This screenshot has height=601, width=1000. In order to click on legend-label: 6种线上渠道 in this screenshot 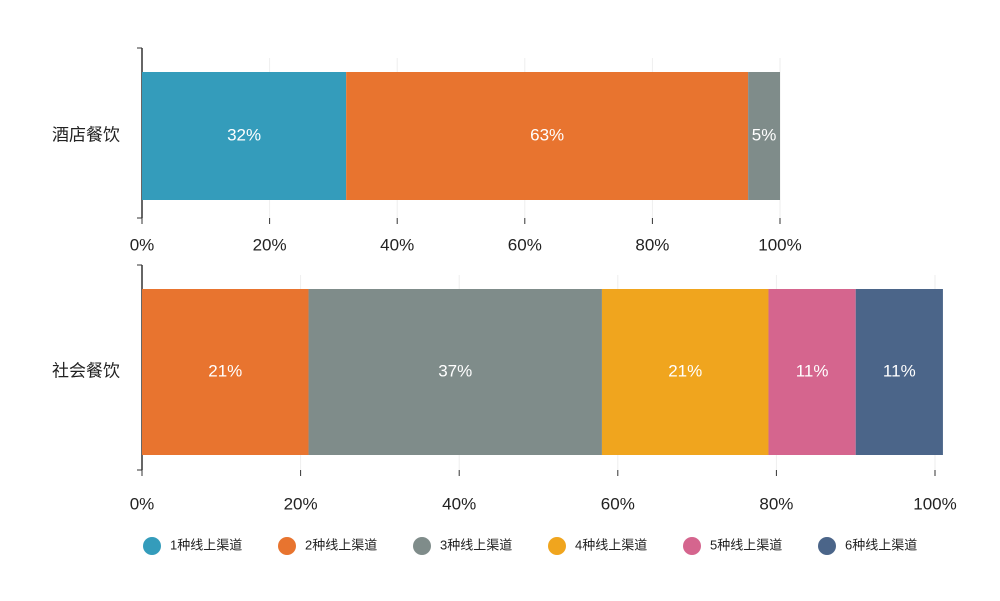, I will do `click(881, 544)`.